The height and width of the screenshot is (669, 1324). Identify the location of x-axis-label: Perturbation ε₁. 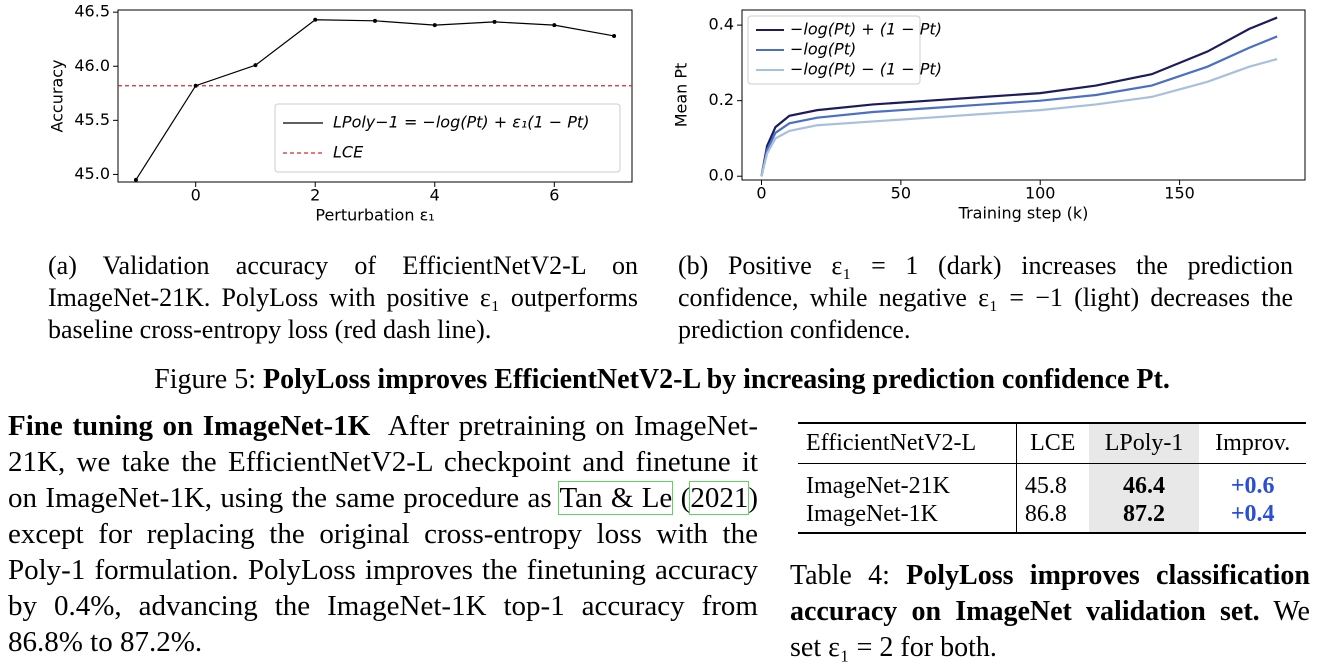
(374, 215).